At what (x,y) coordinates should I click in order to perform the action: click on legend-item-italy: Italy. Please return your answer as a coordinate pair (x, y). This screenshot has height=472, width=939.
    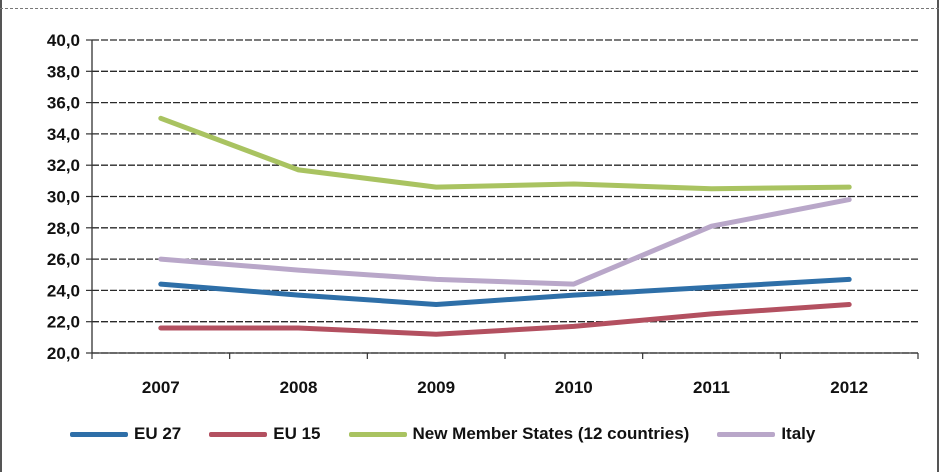
    Looking at the image, I should click on (766, 434).